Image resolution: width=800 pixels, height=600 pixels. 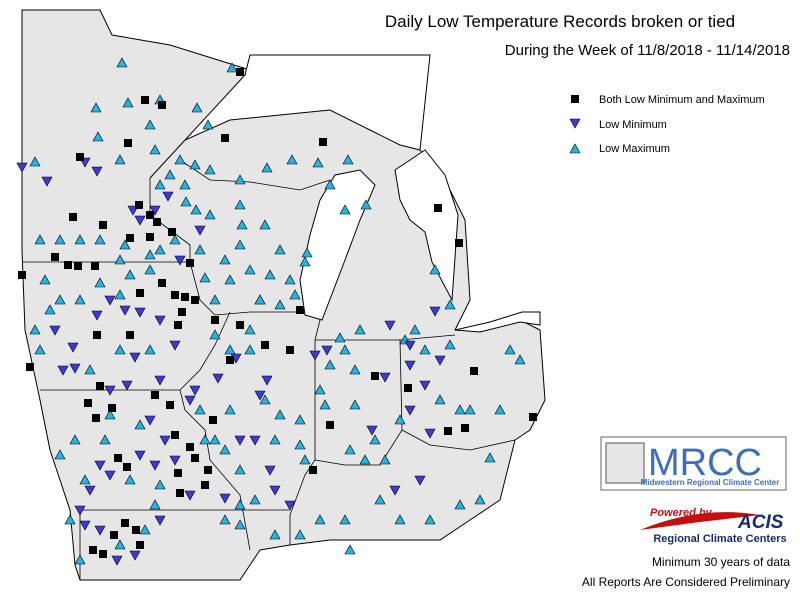 What do you see at coordinates (719, 539) in the screenshot?
I see `acis-sub: Regional Climate Centers` at bounding box center [719, 539].